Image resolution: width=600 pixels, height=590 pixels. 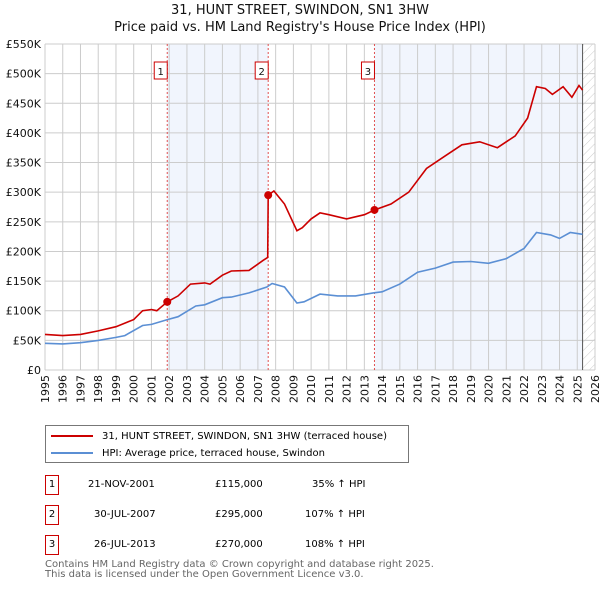 I want to click on y-tick-label: £0, so click(x=34, y=370).